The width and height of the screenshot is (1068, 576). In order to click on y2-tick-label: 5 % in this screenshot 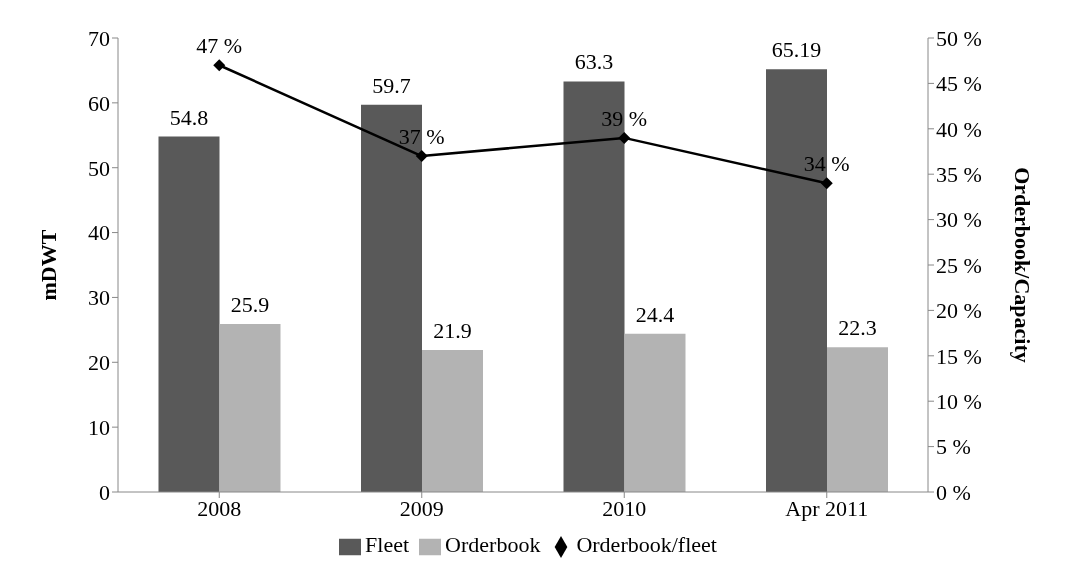, I will do `click(953, 447)`.